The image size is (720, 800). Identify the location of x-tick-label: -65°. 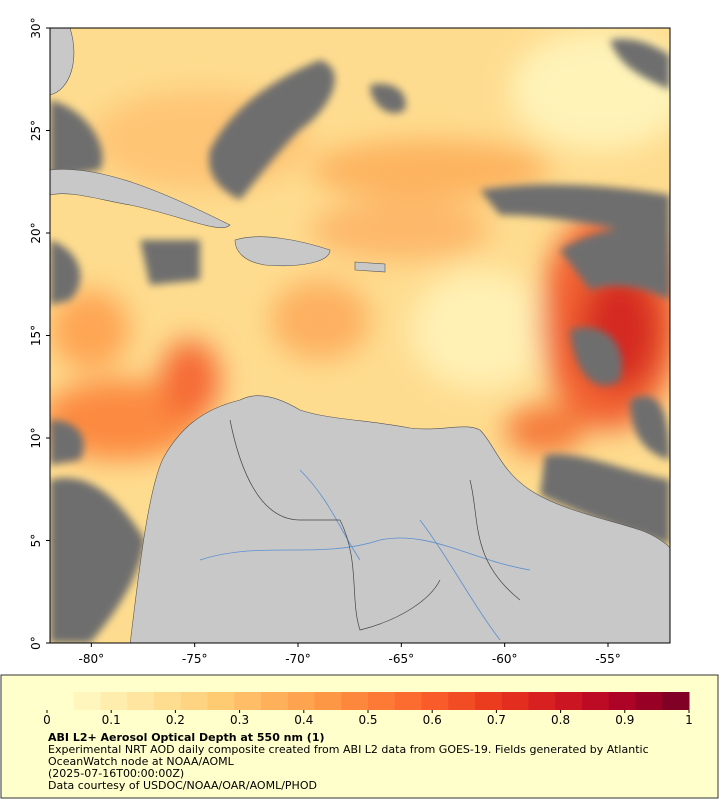
(402, 659).